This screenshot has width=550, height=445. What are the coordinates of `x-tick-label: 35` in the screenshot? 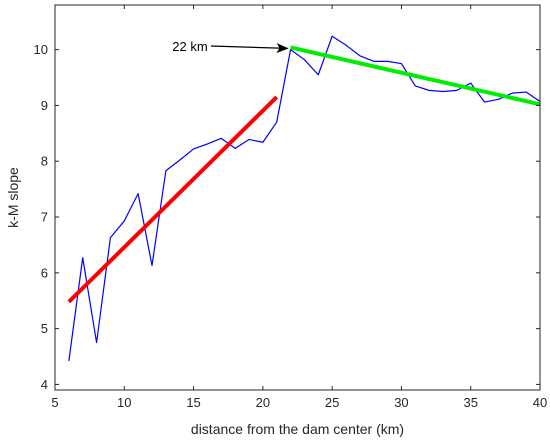 It's located at (470, 402).